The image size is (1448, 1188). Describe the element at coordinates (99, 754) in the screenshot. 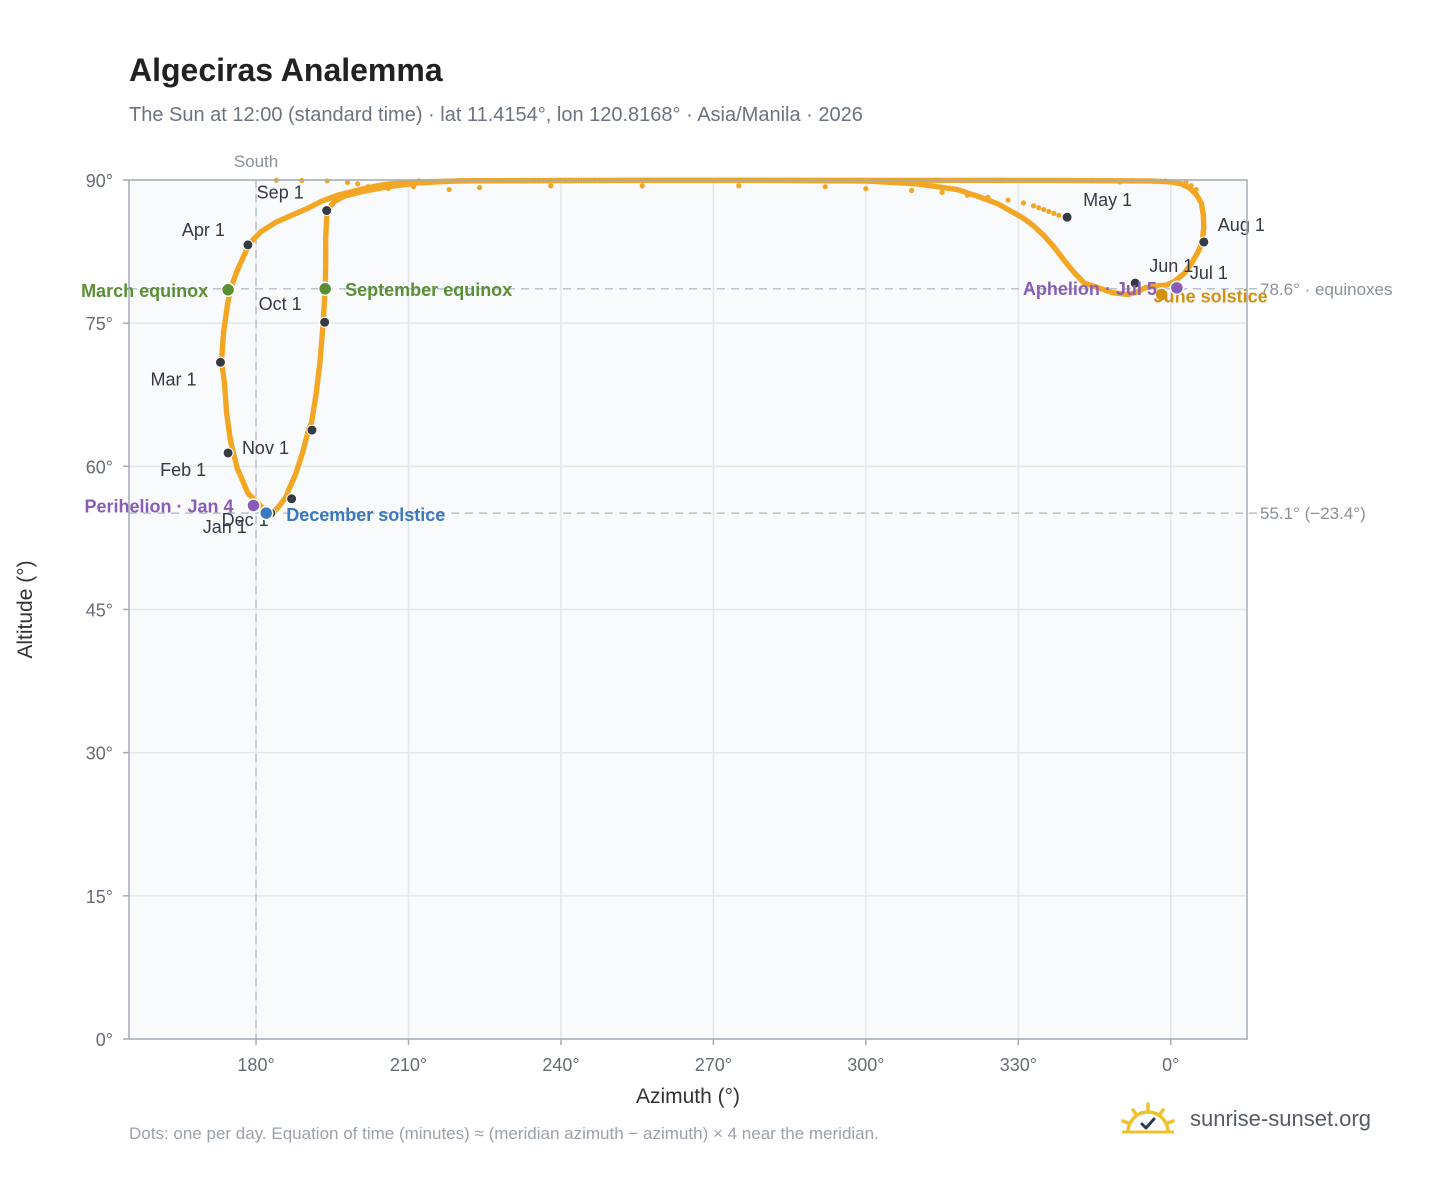

I see `y-tick-label: 30°` at that location.